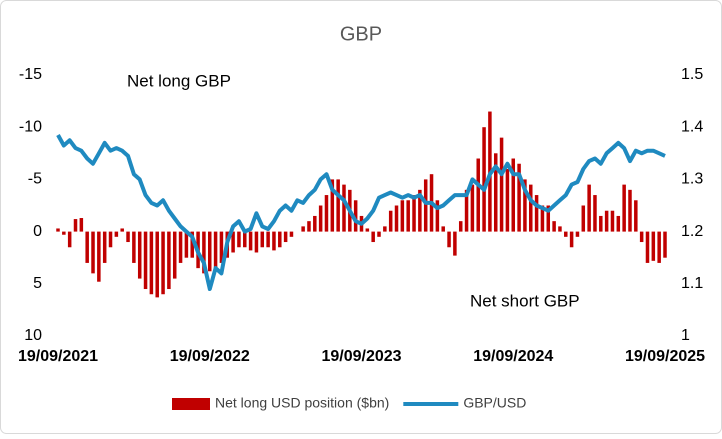 Image resolution: width=722 pixels, height=439 pixels. Describe the element at coordinates (665, 356) in the screenshot. I see `x-tick-label: 19/09/2025` at that location.